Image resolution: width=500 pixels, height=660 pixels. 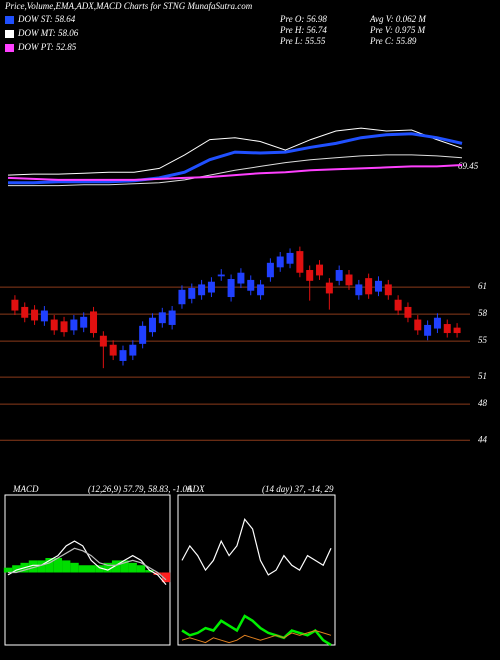 What do you see at coordinates (483, 439) in the screenshot?
I see `y-tick-label: 44` at bounding box center [483, 439].